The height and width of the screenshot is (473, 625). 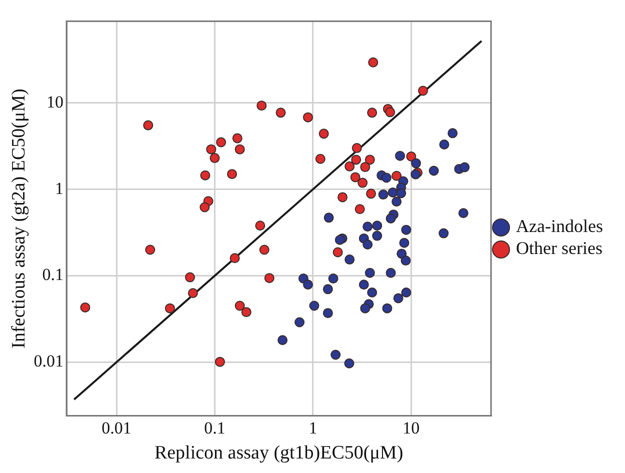 I want to click on y-axis-title: Infectious assay (gt2a) EC50(μM), so click(x=19, y=218).